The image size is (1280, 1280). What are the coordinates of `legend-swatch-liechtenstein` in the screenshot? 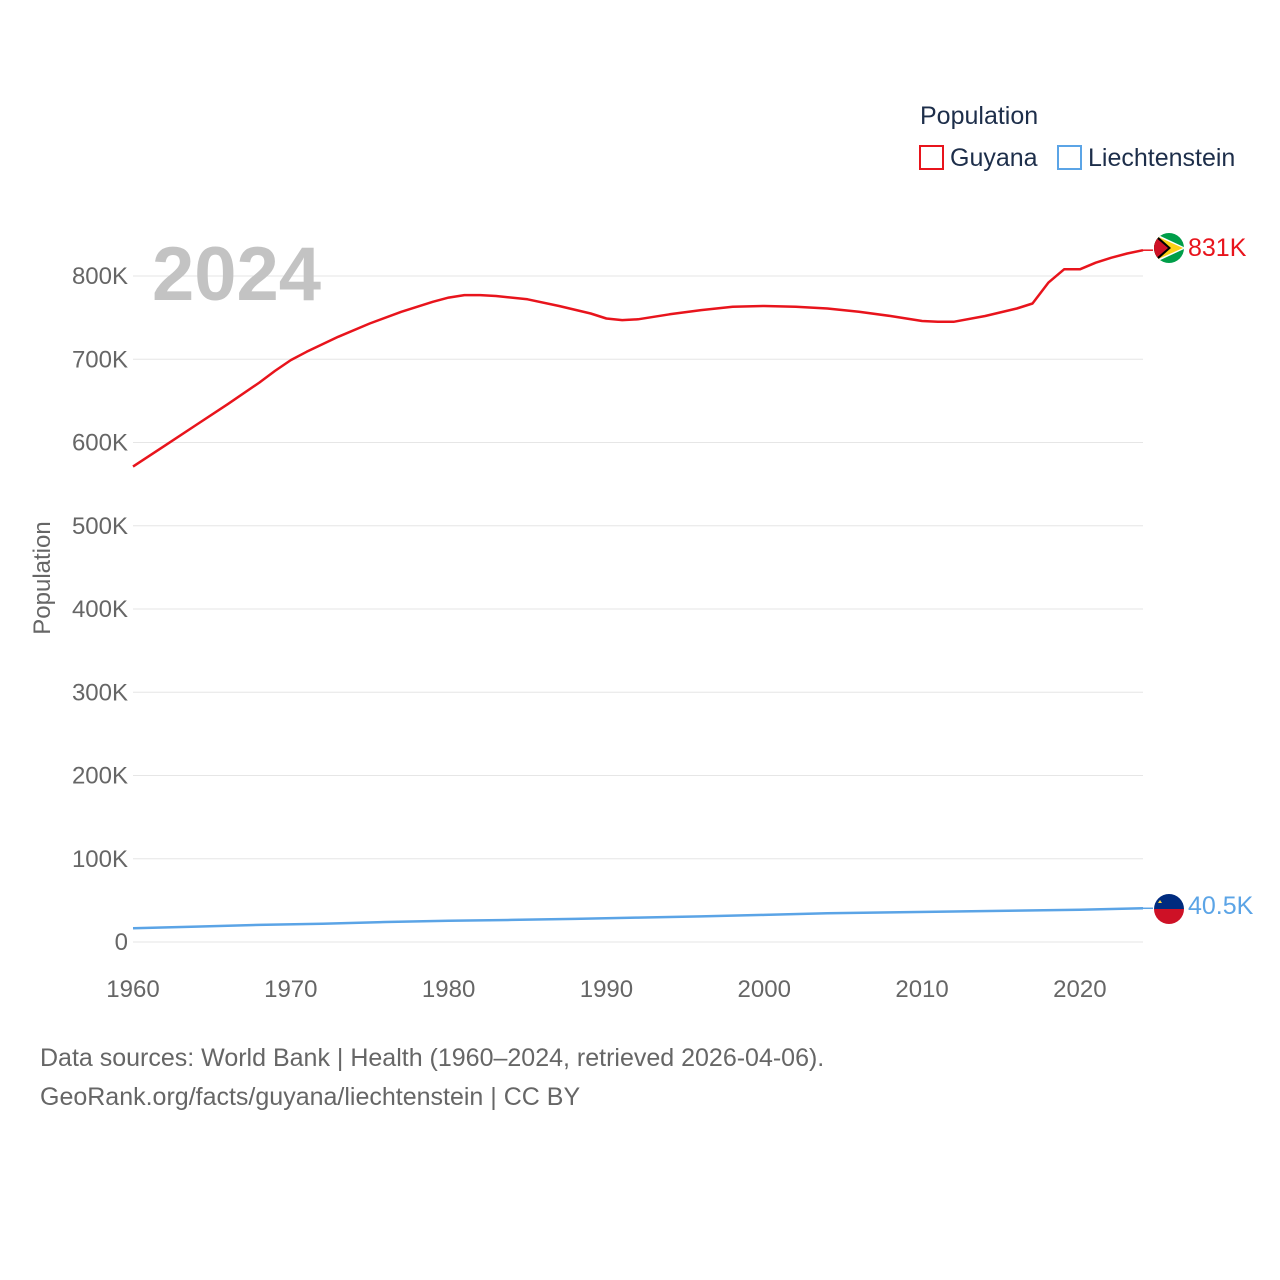 It's located at (1069, 157).